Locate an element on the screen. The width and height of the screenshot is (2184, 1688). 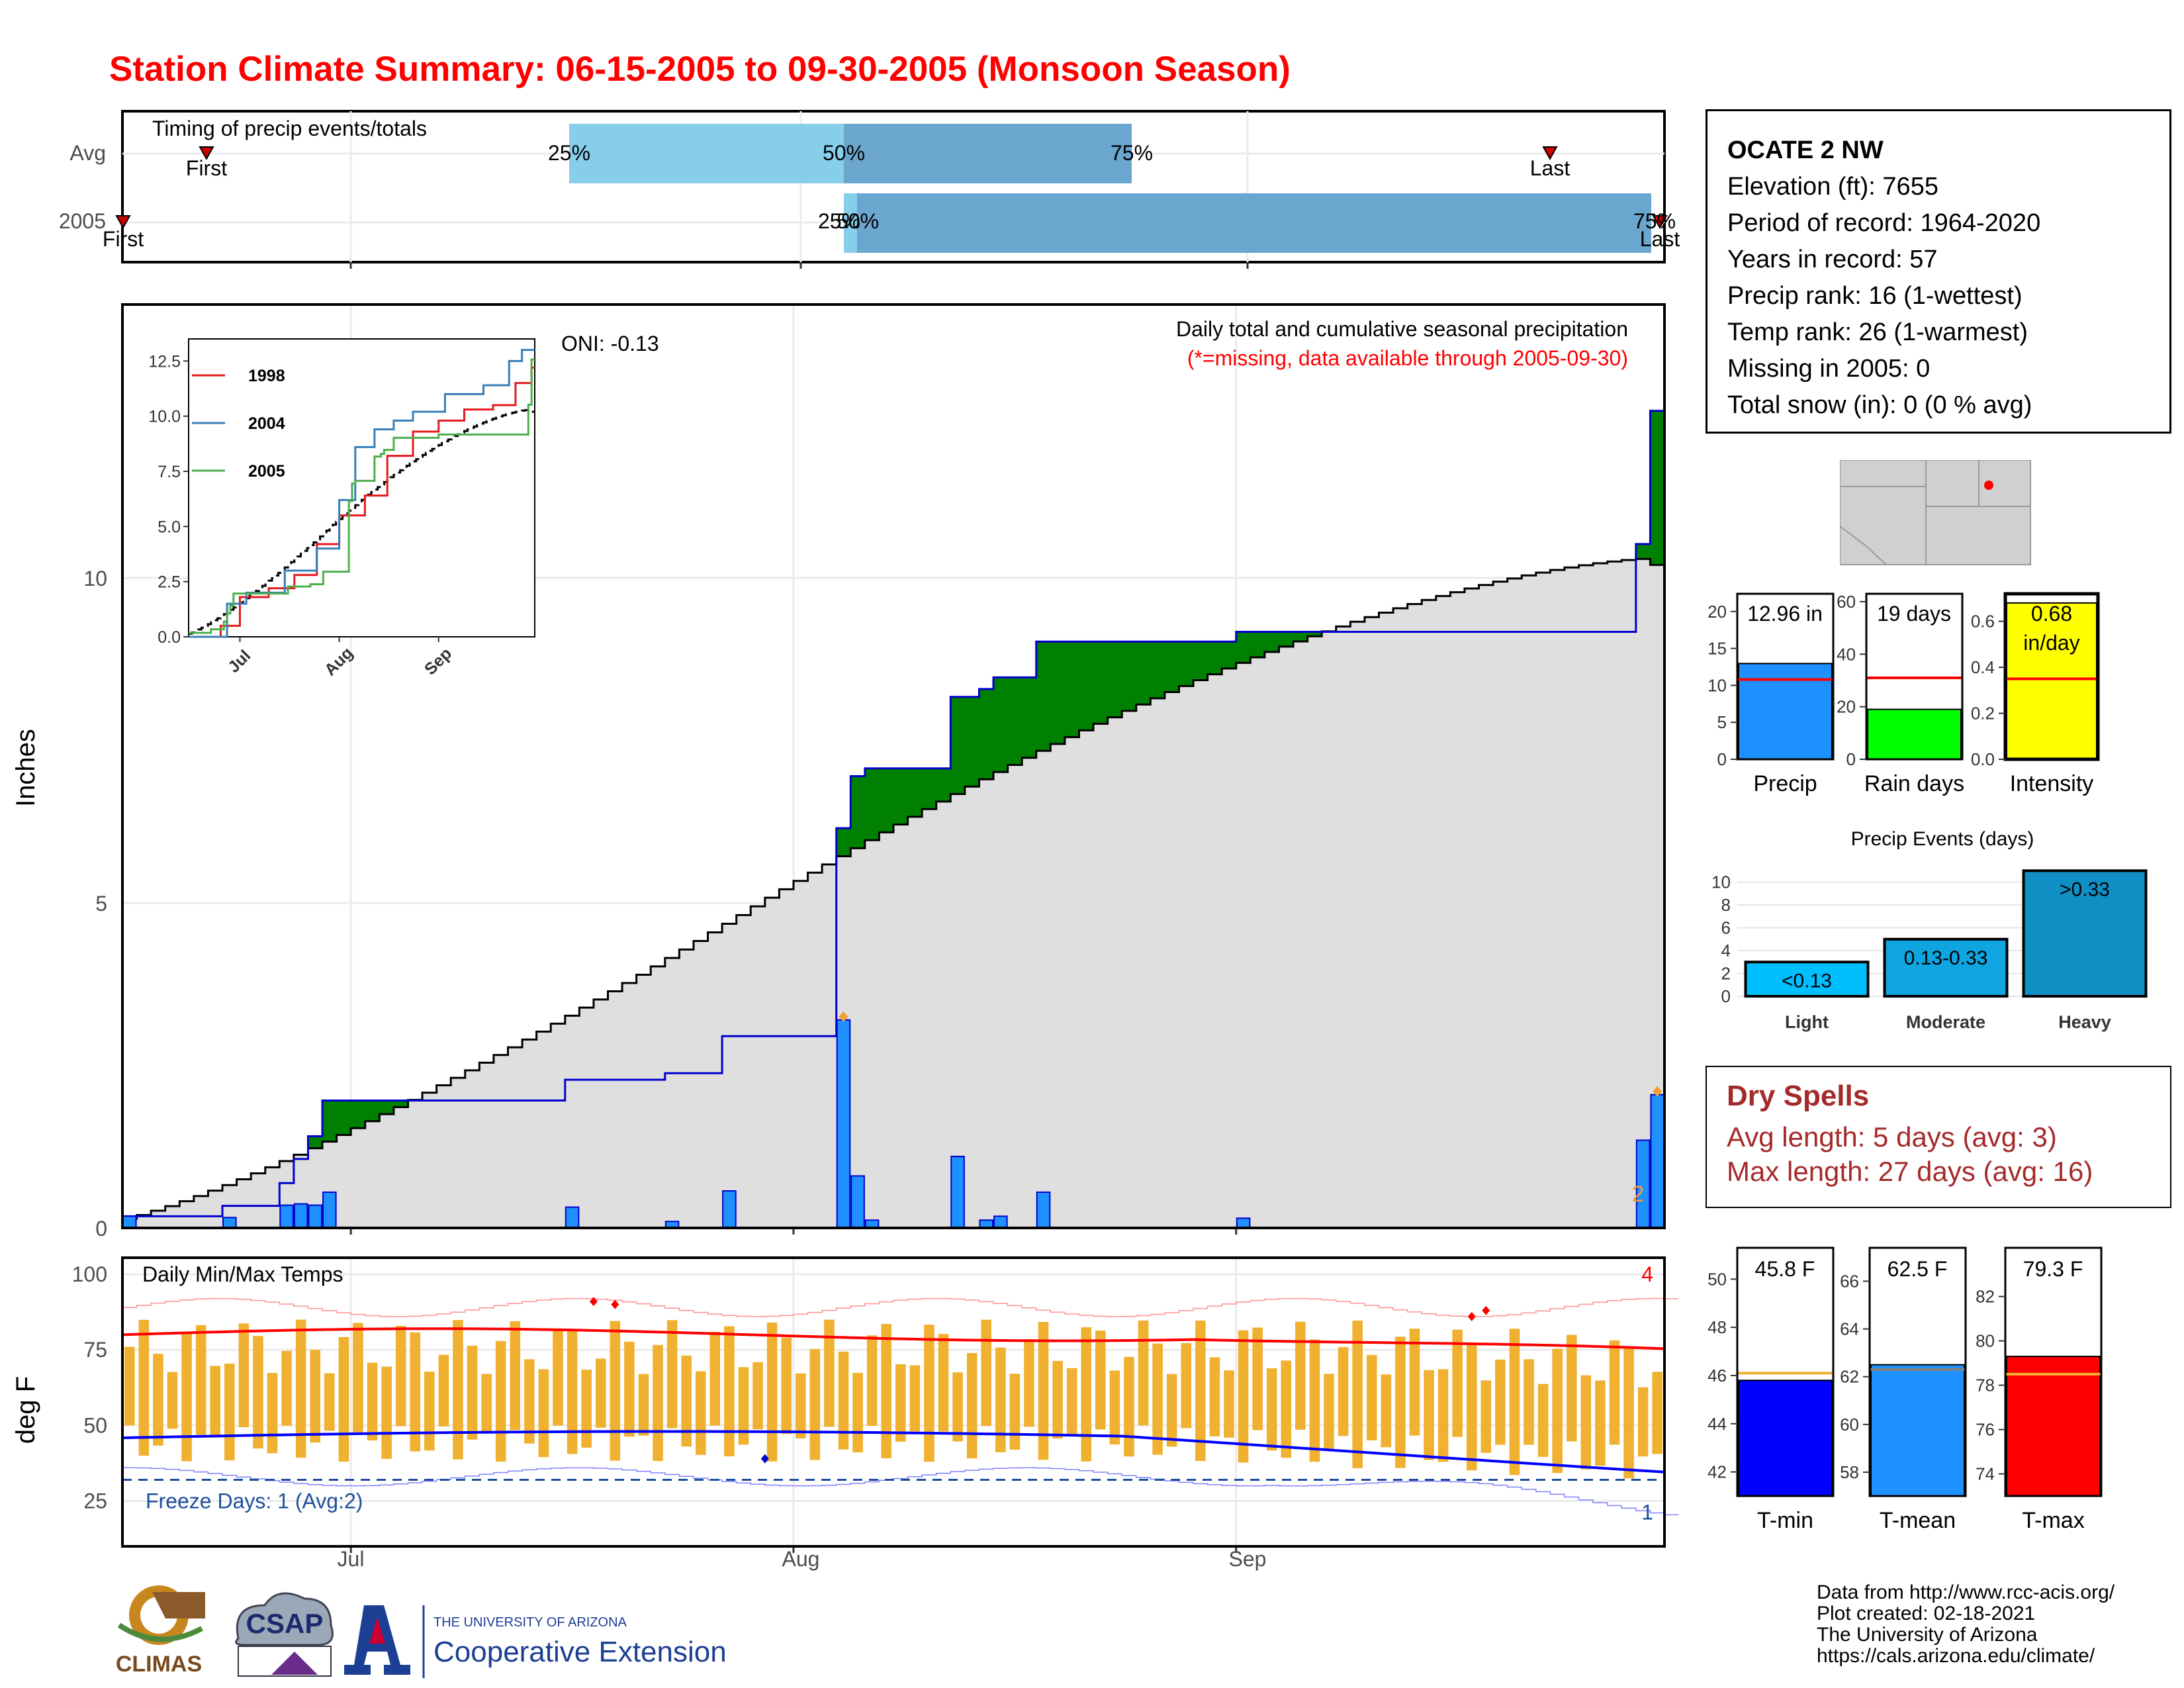
tmax-bar-frame is located at coordinates (2053, 1371).